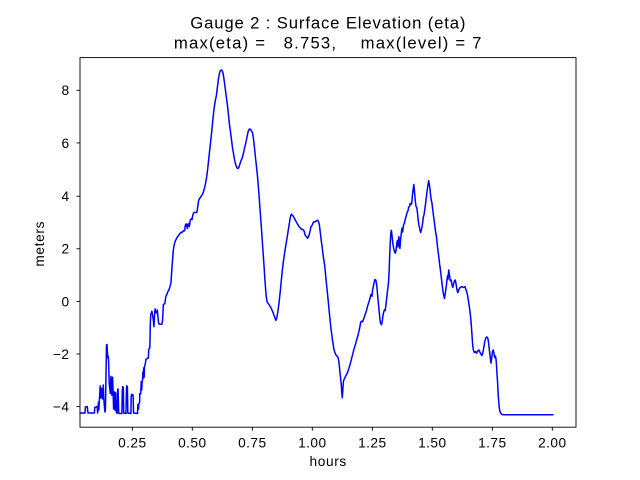 The image size is (640, 480). I want to click on svg-text: 1.50, so click(432, 443).